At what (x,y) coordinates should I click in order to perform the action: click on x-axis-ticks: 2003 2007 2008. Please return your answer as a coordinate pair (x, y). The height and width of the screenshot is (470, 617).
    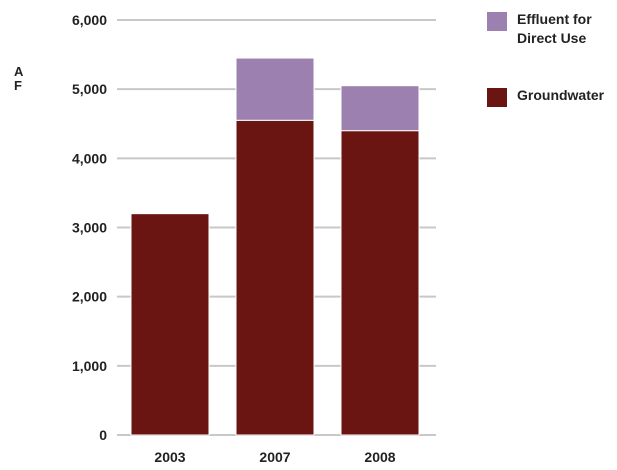
    Looking at the image, I should click on (274, 457).